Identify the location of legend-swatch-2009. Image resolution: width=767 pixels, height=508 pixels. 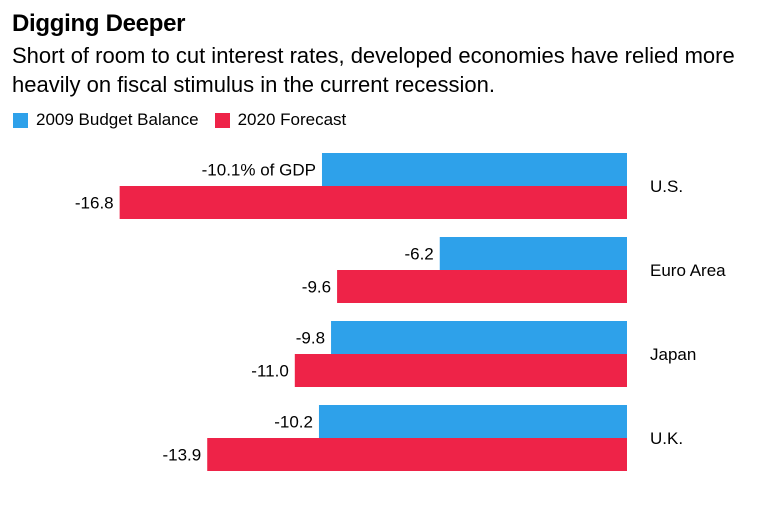
(20, 120).